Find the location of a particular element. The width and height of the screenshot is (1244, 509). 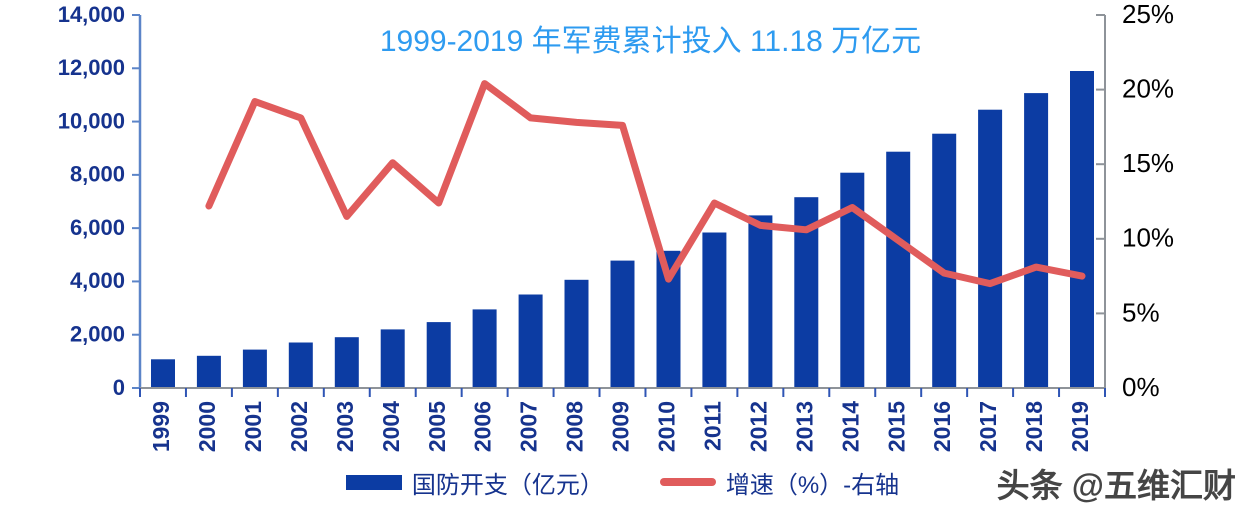

right-axis-label: 25% is located at coordinates (1148, 14).